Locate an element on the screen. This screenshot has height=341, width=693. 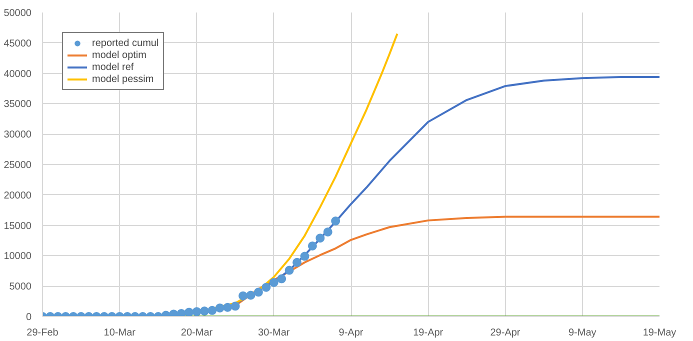
y-tick-label: 40000 is located at coordinates (18, 74).